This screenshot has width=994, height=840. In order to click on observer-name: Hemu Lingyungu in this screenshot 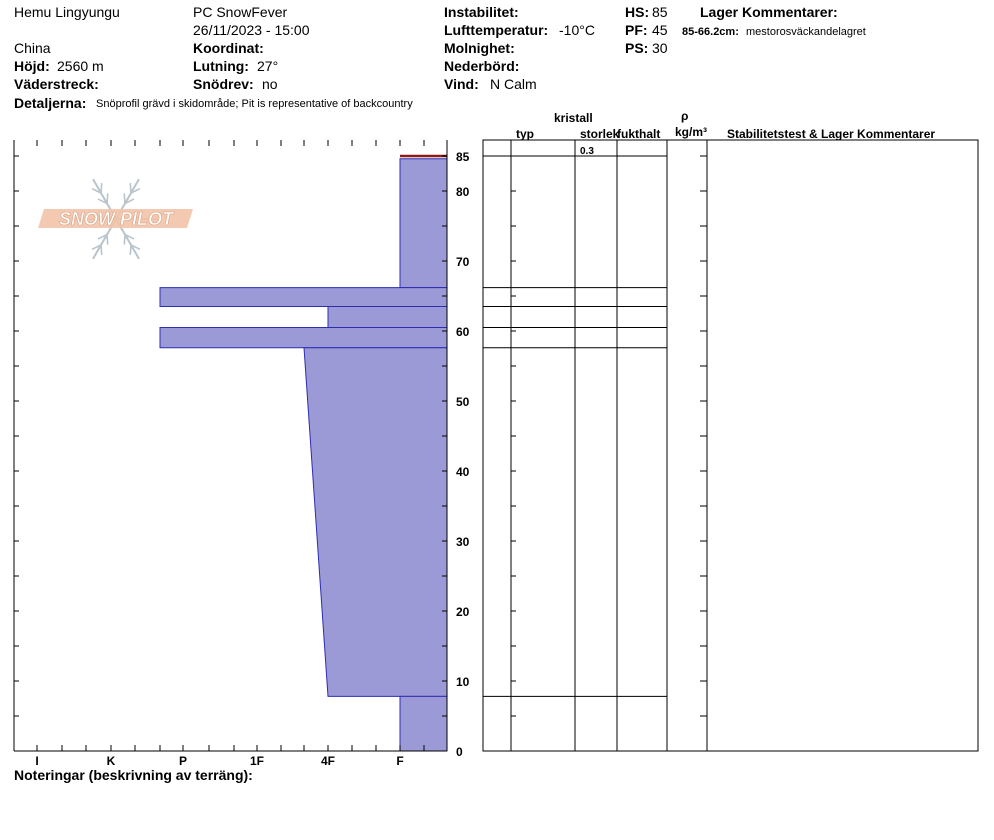, I will do `click(67, 12)`.